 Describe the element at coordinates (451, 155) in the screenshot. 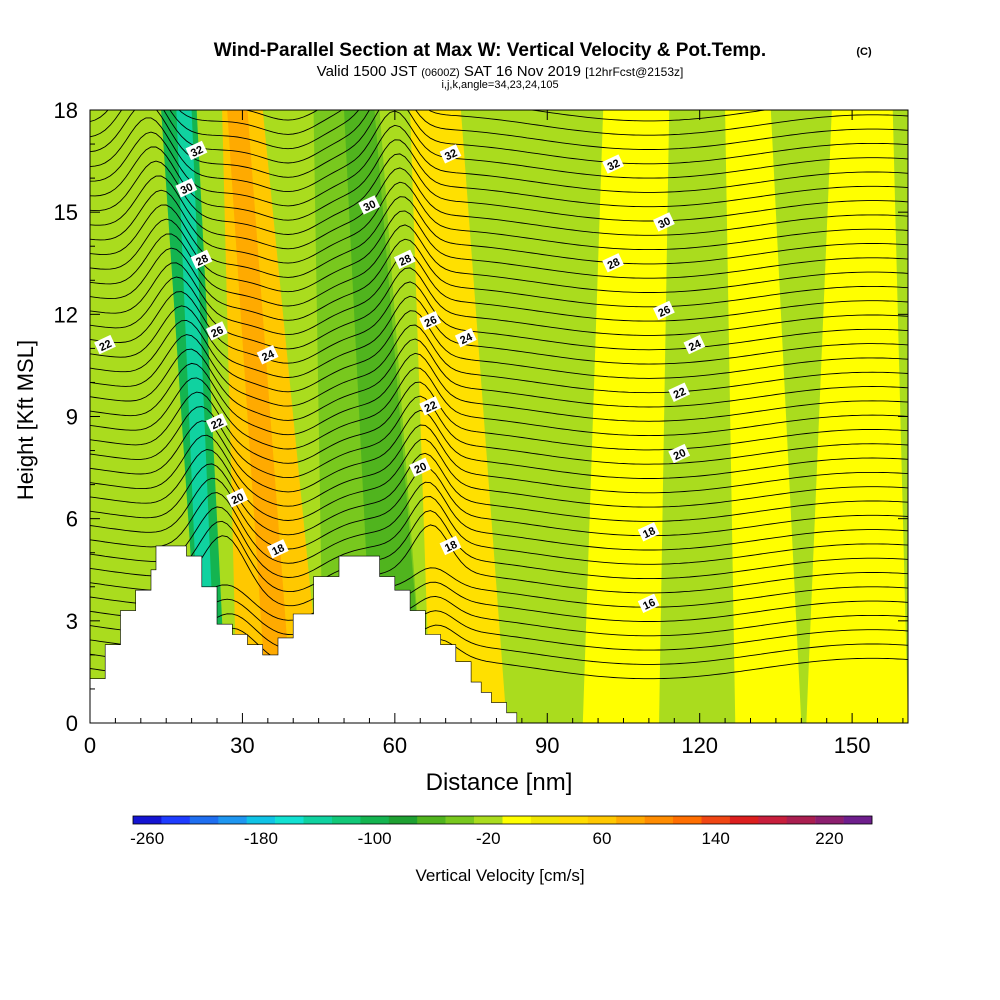

I see `contour-label-text: 32` at that location.